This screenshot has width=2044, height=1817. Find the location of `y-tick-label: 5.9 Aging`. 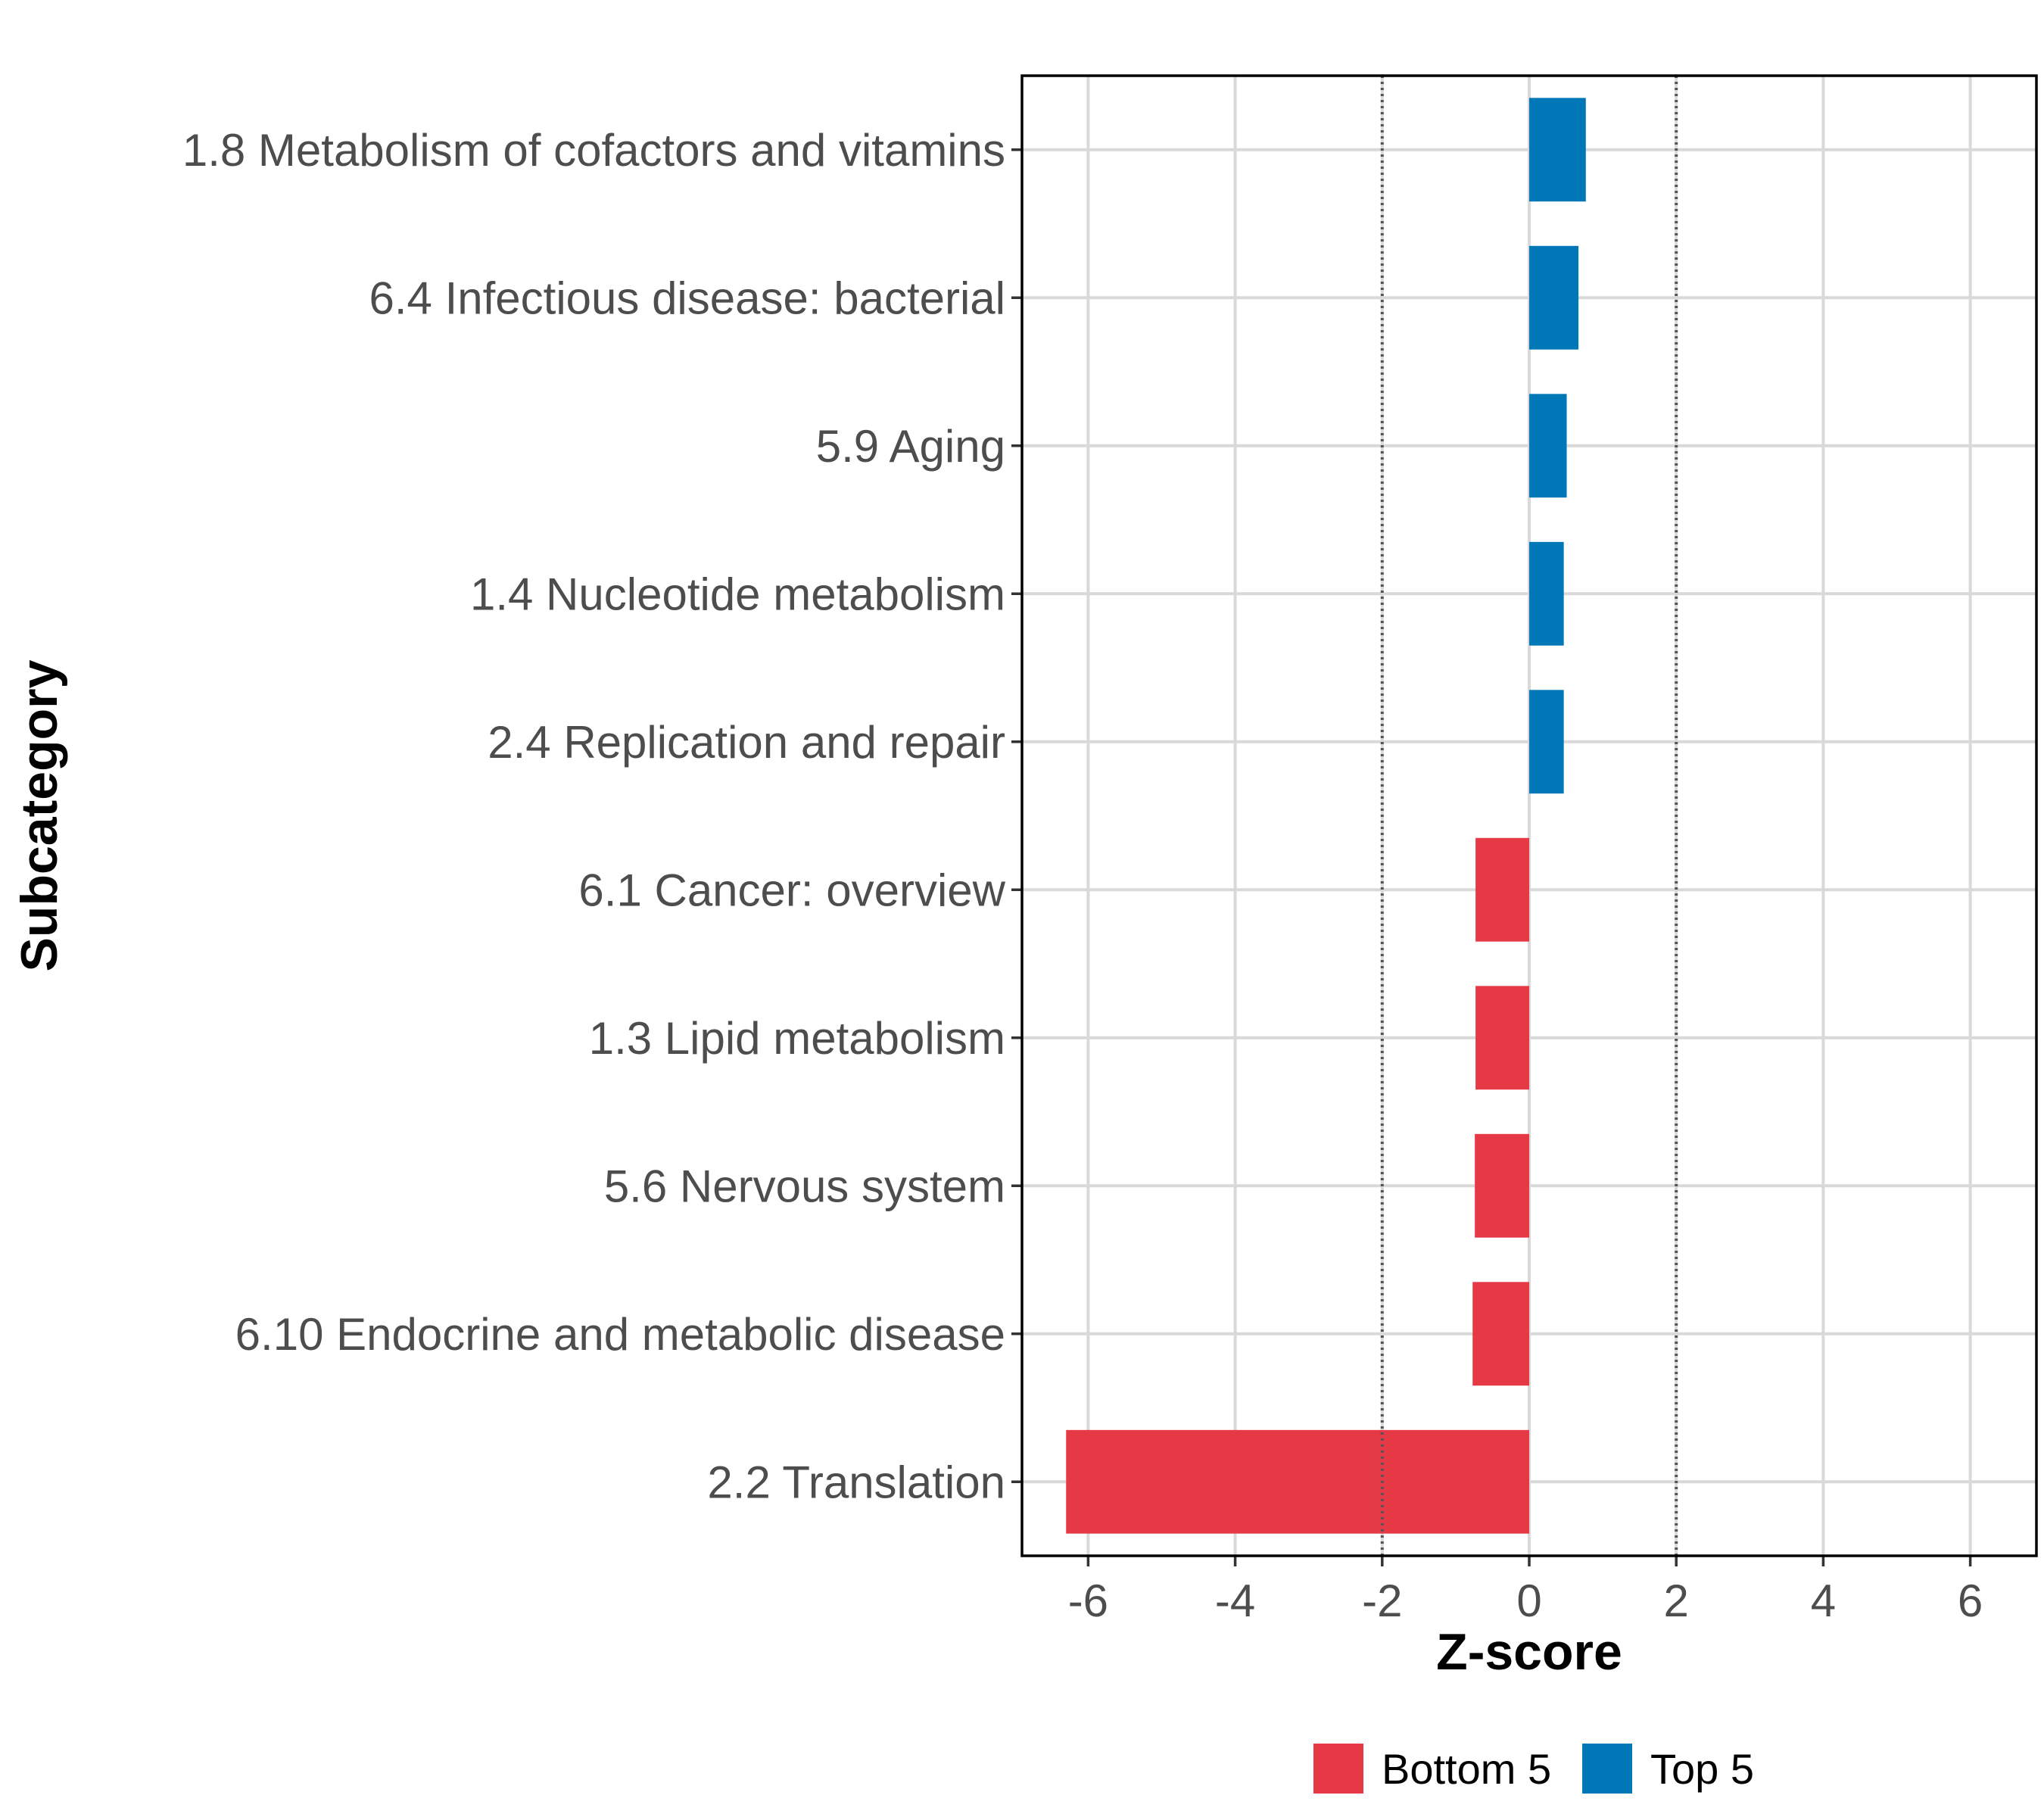

y-tick-label: 5.9 Aging is located at coordinates (911, 446).